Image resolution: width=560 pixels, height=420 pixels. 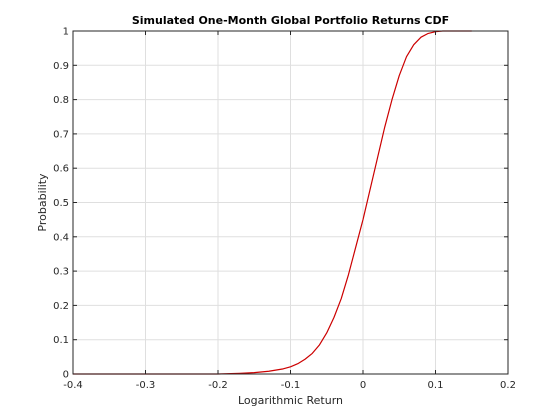 I want to click on y-tick-label: 1, so click(x=66, y=32).